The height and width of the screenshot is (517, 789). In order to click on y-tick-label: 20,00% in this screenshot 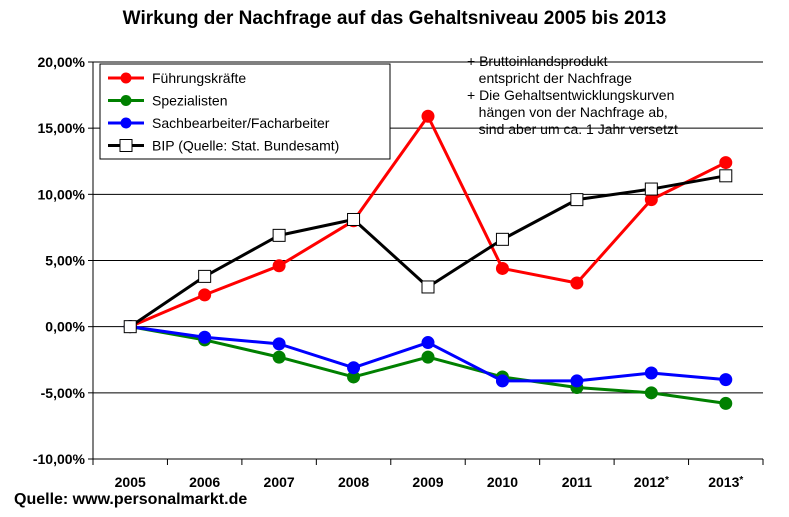, I will do `click(62, 62)`.